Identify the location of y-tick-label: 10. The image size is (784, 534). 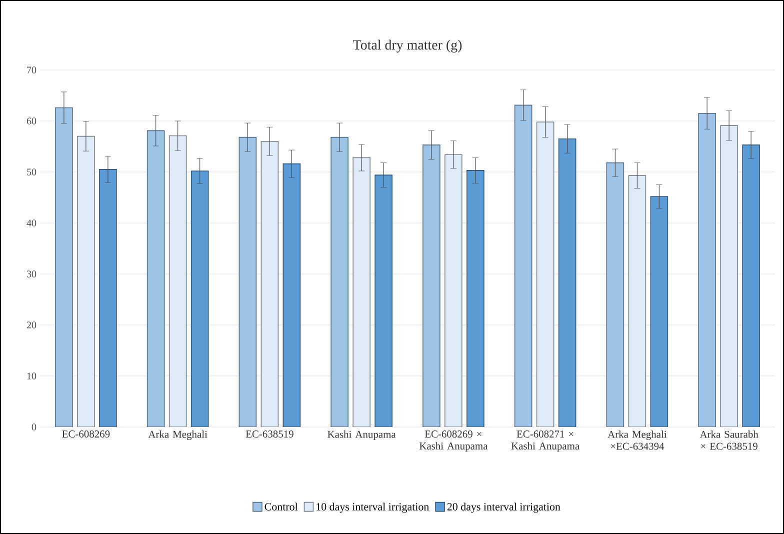
(31, 376).